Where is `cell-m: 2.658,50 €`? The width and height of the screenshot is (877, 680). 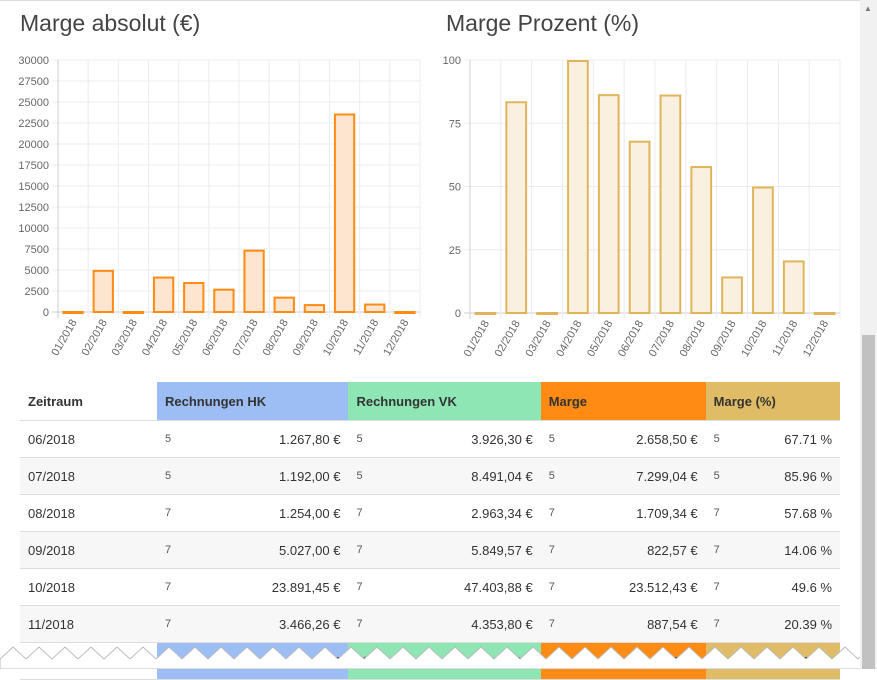
cell-m: 2.658,50 € is located at coordinates (634, 439).